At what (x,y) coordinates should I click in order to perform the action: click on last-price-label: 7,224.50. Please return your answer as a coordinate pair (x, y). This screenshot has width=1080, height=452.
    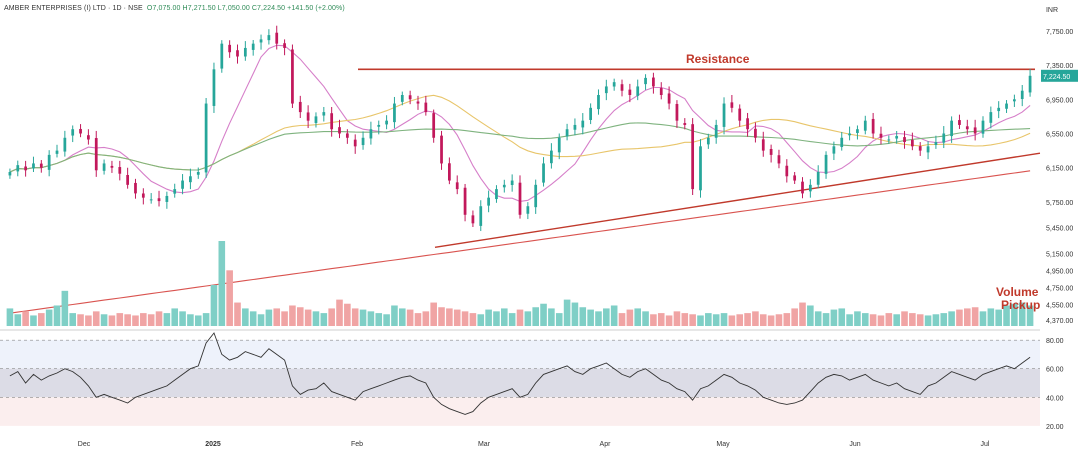
    Looking at the image, I should click on (1056, 77).